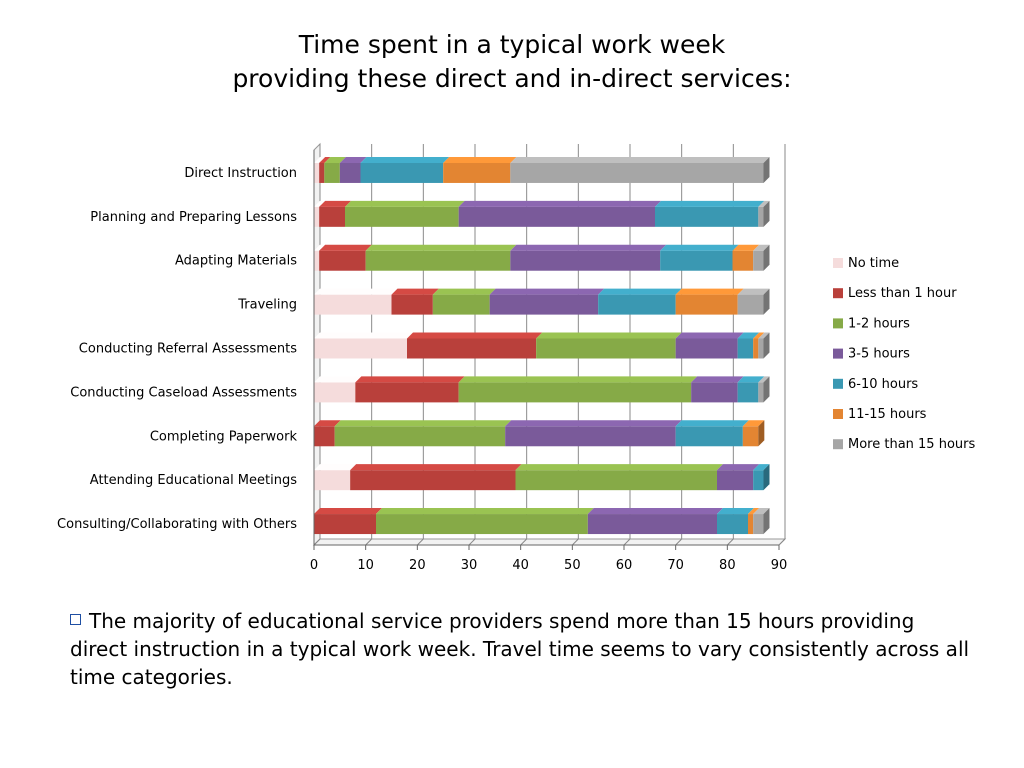 This screenshot has height=768, width=1024. What do you see at coordinates (624, 565) in the screenshot?
I see `x-tick-label: 60` at bounding box center [624, 565].